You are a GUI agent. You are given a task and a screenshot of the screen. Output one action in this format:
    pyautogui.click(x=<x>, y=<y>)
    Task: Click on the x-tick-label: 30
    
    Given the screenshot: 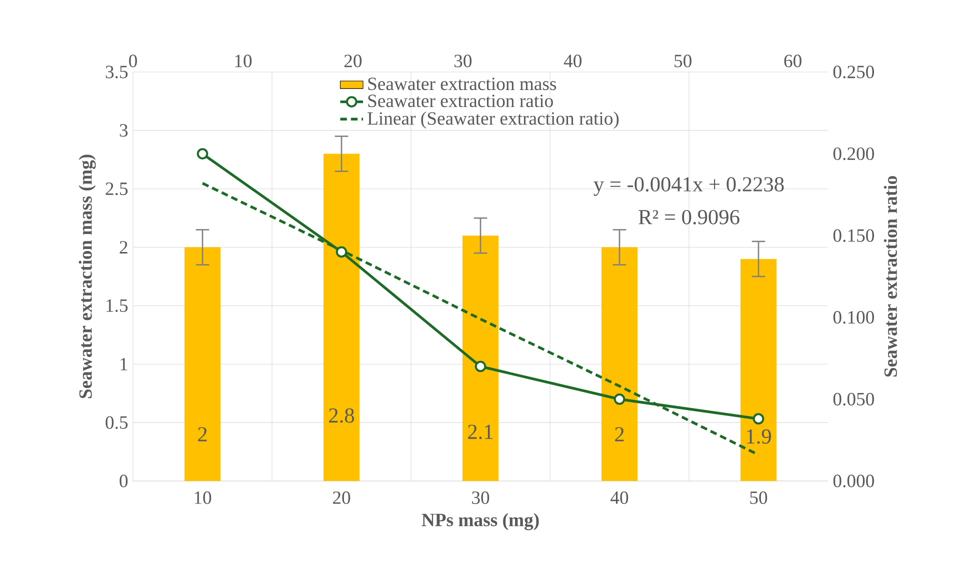 What is the action you would take?
    pyautogui.click(x=481, y=497)
    